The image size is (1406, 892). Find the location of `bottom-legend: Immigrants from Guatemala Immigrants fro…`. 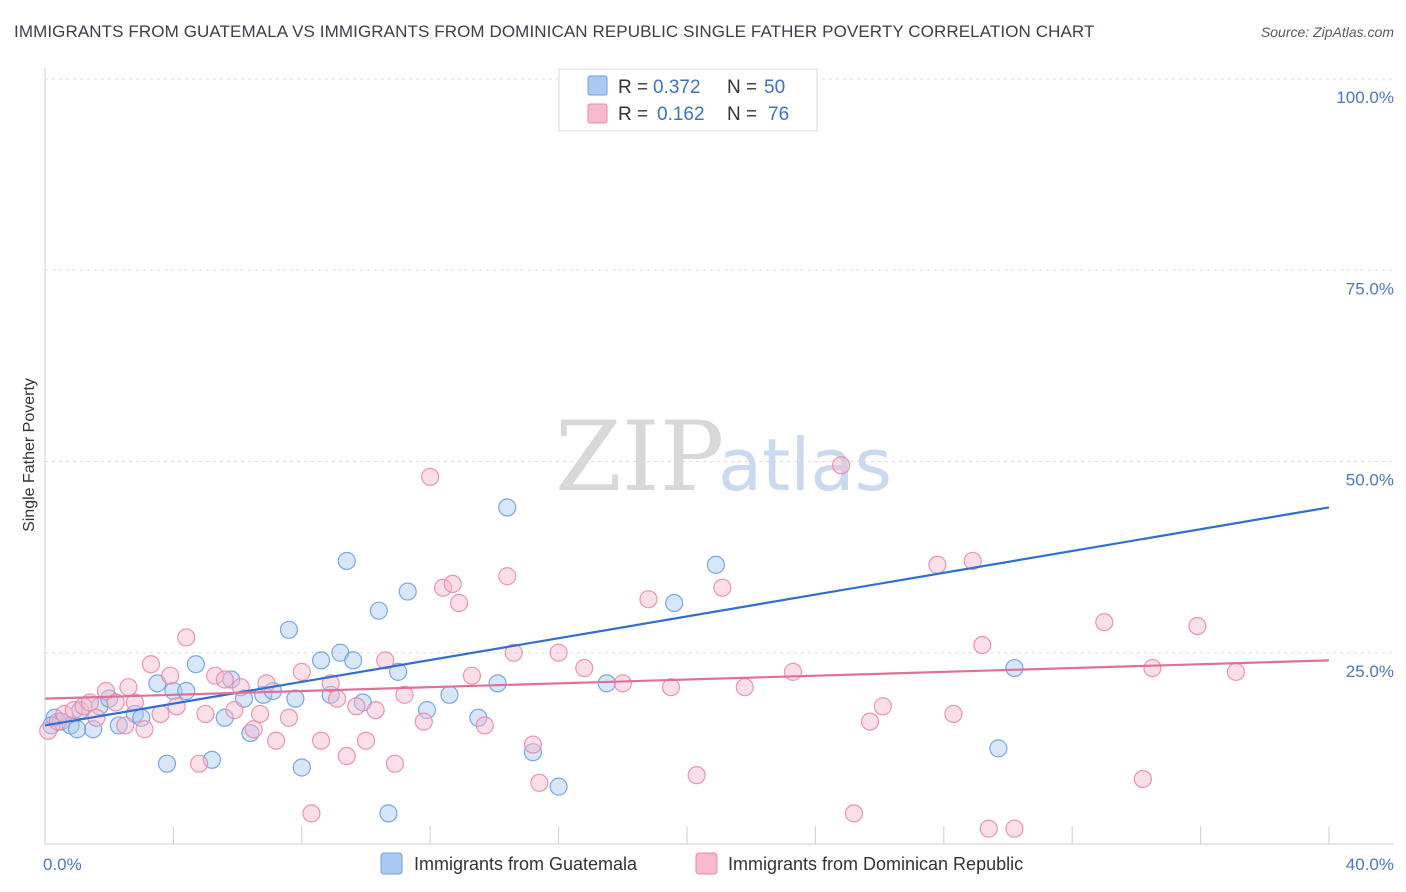

bottom-legend: Immigrants from Guatemala Immigrants fro… is located at coordinates (701, 863).